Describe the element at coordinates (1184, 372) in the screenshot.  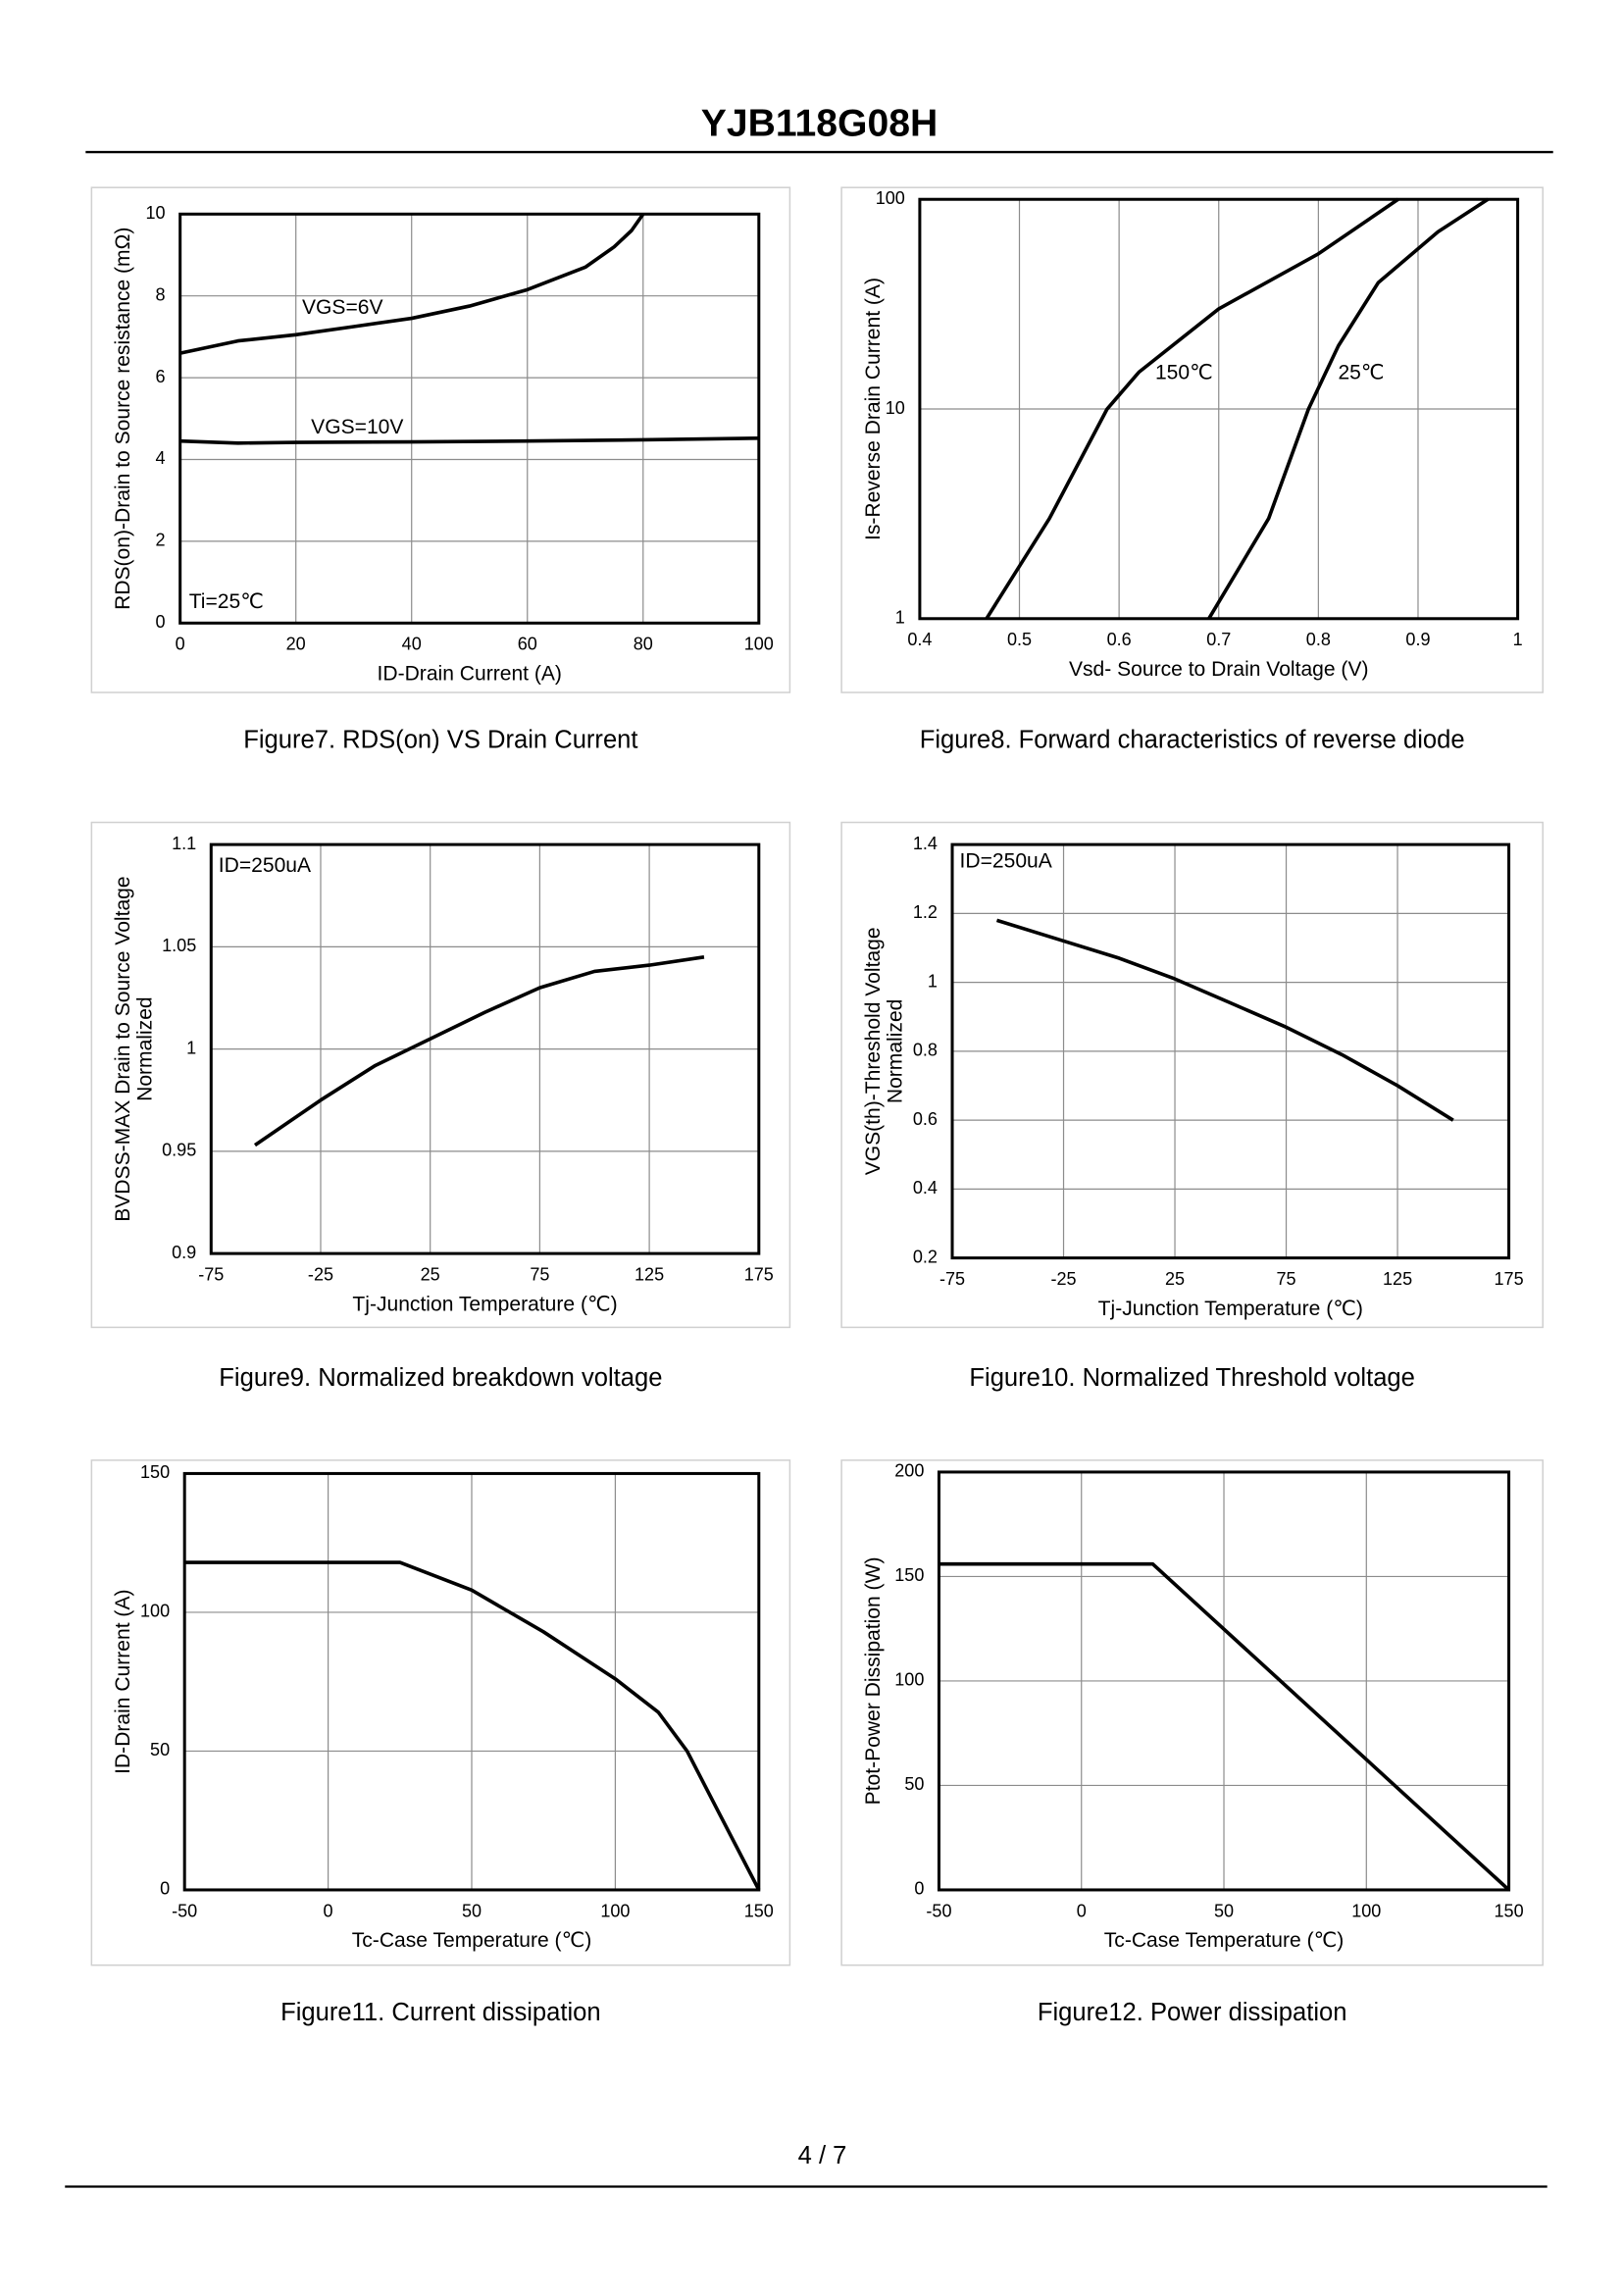
I see `series-label: 150℃` at that location.